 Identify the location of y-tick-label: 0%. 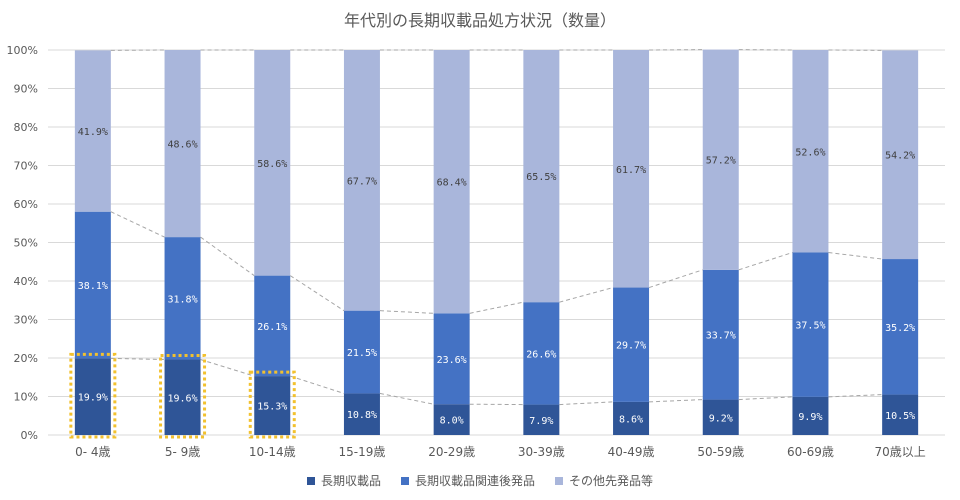
(29, 435).